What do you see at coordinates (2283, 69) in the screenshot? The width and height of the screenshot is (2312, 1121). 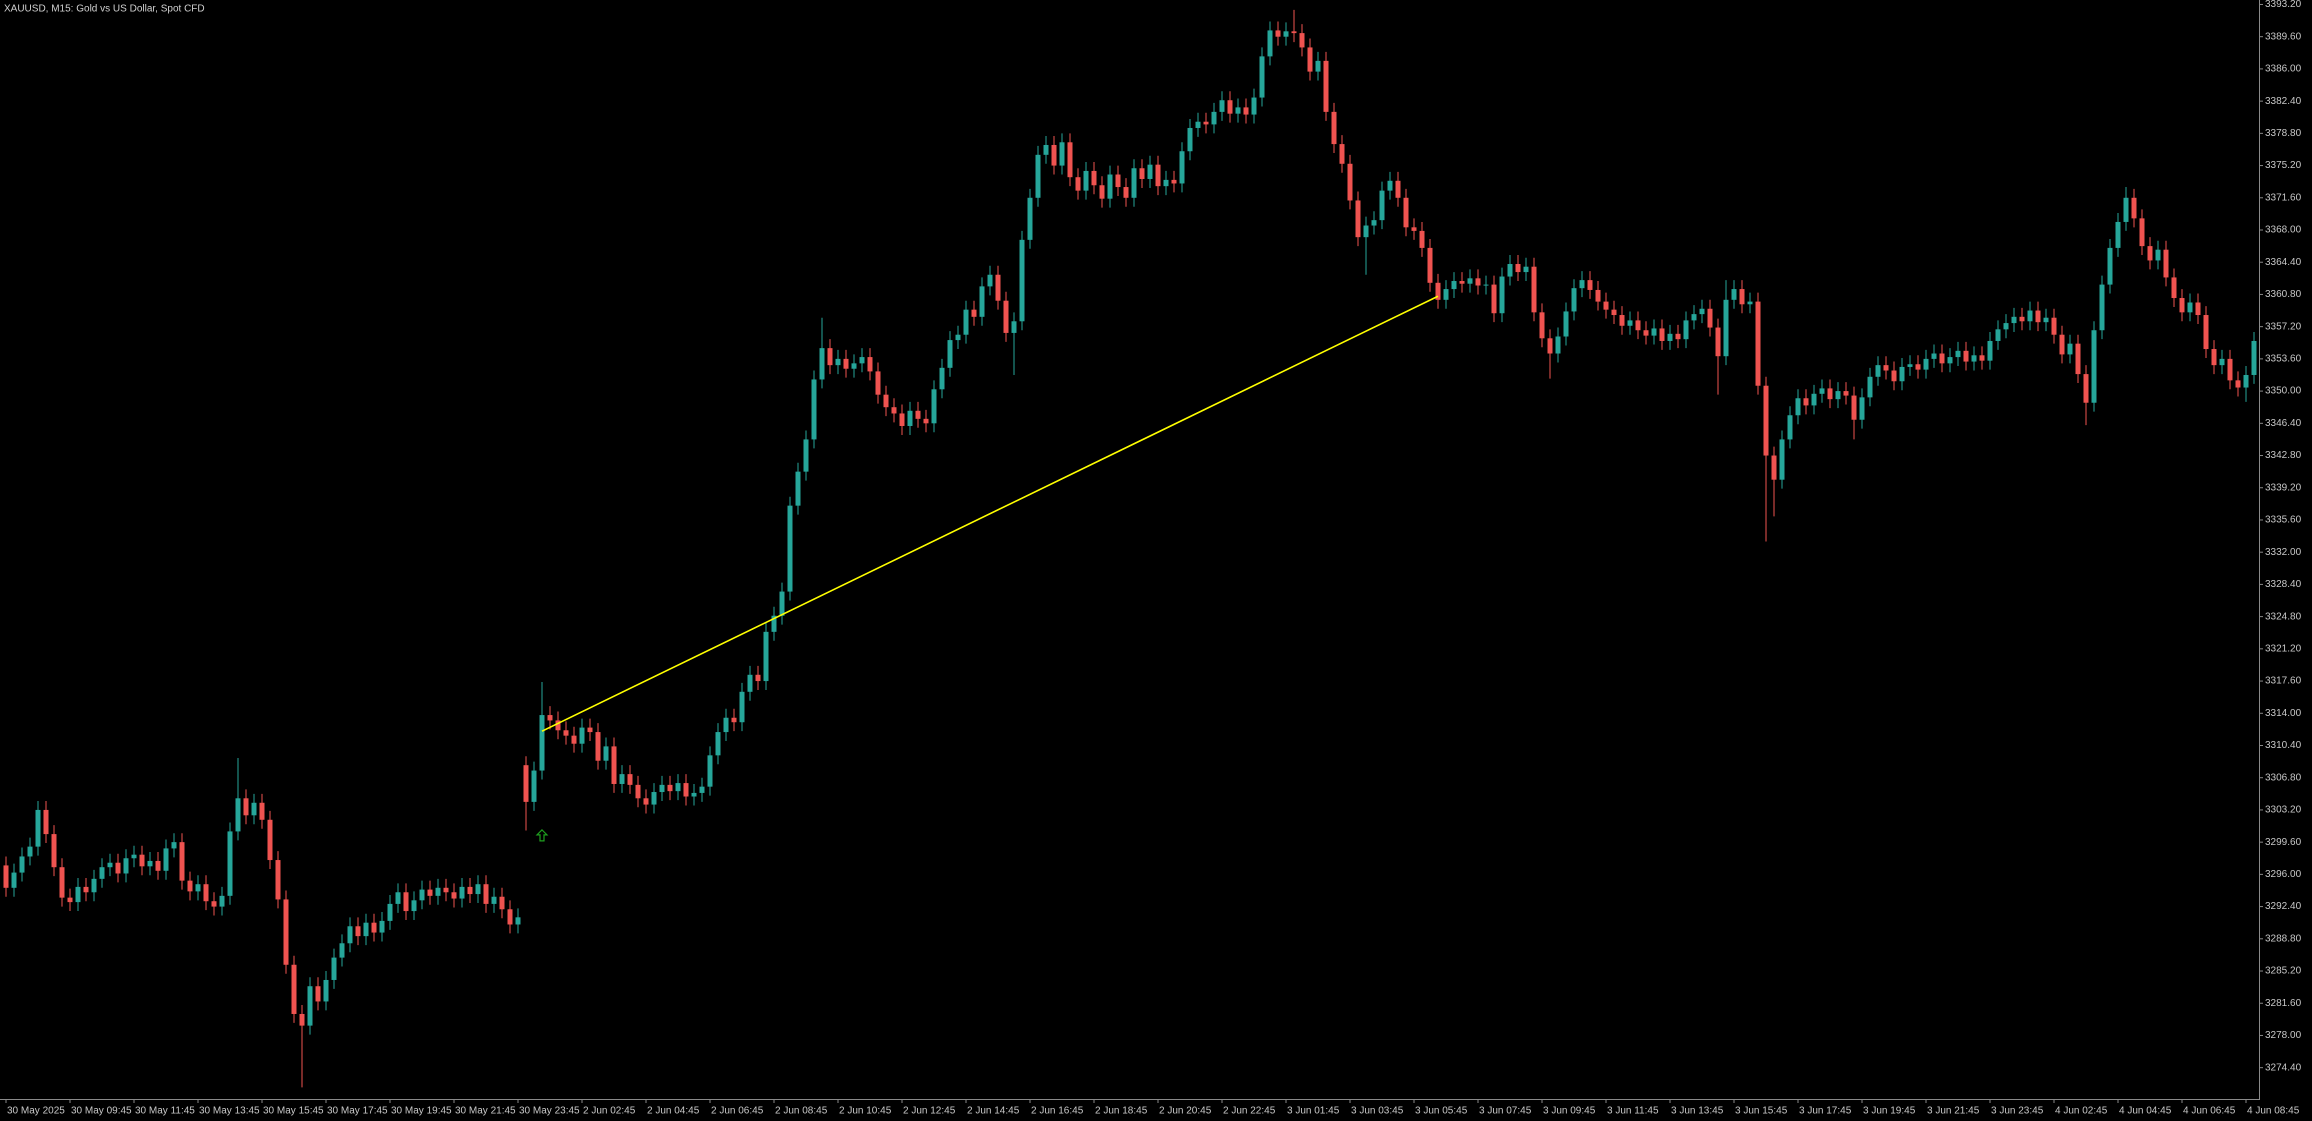 I see `y-tick-label: 3386.00` at bounding box center [2283, 69].